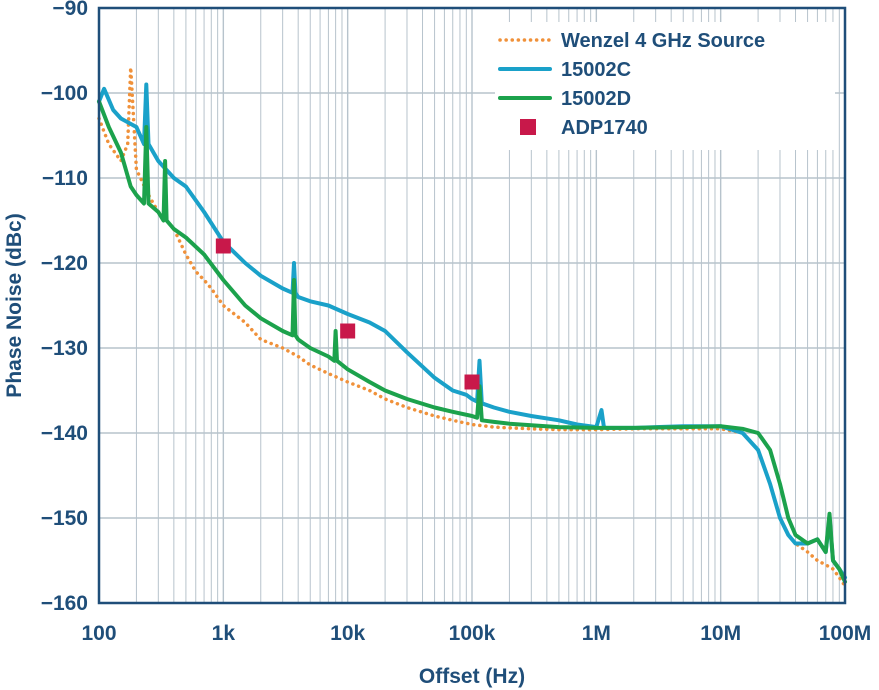  Describe the element at coordinates (604, 128) in the screenshot. I see `legend-label-adp1740: ADP1740` at that location.